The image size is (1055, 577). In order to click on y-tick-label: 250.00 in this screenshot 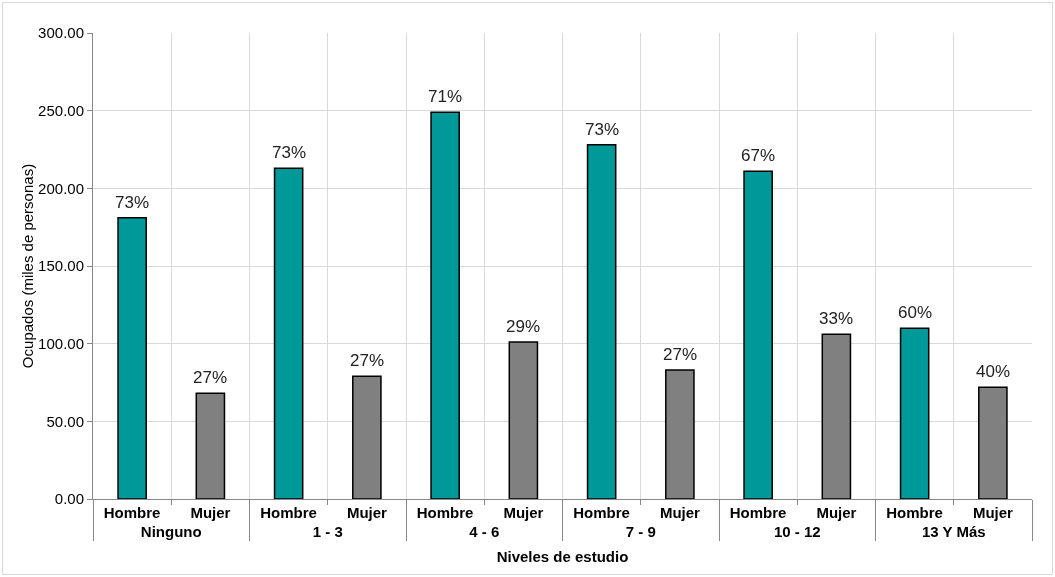, I will do `click(61, 110)`.